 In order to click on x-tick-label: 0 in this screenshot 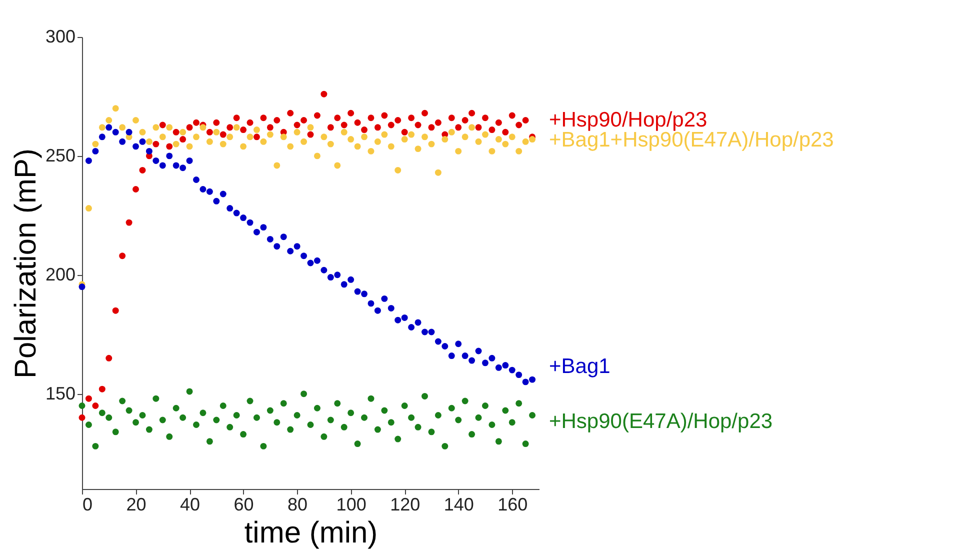, I will do `click(87, 504)`.